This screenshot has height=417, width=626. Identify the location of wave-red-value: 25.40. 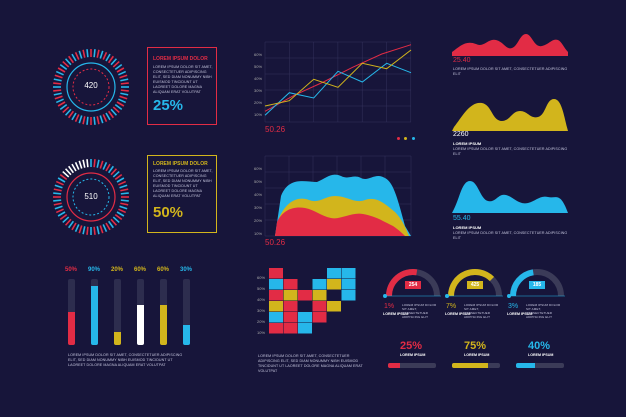
(462, 60).